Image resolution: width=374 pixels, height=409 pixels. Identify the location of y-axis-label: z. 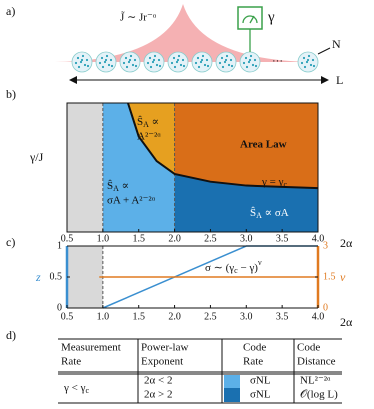
(38, 277).